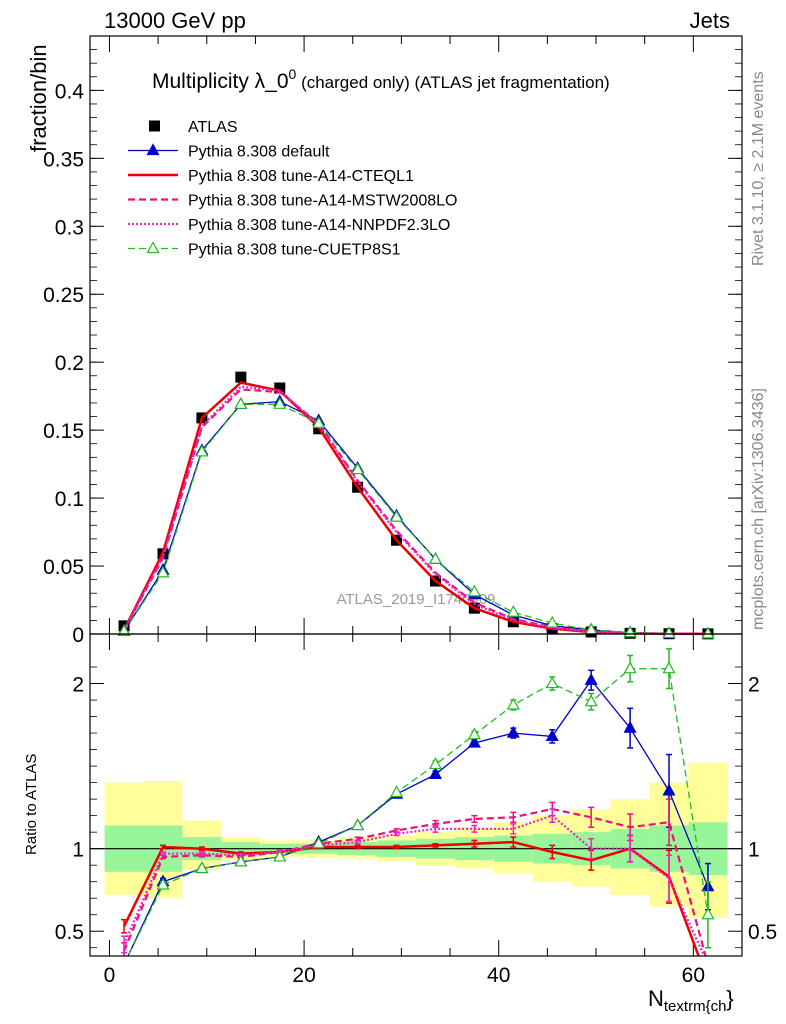 This screenshot has width=786, height=1024. What do you see at coordinates (153, 149) in the screenshot?
I see `legend-marker-default` at bounding box center [153, 149].